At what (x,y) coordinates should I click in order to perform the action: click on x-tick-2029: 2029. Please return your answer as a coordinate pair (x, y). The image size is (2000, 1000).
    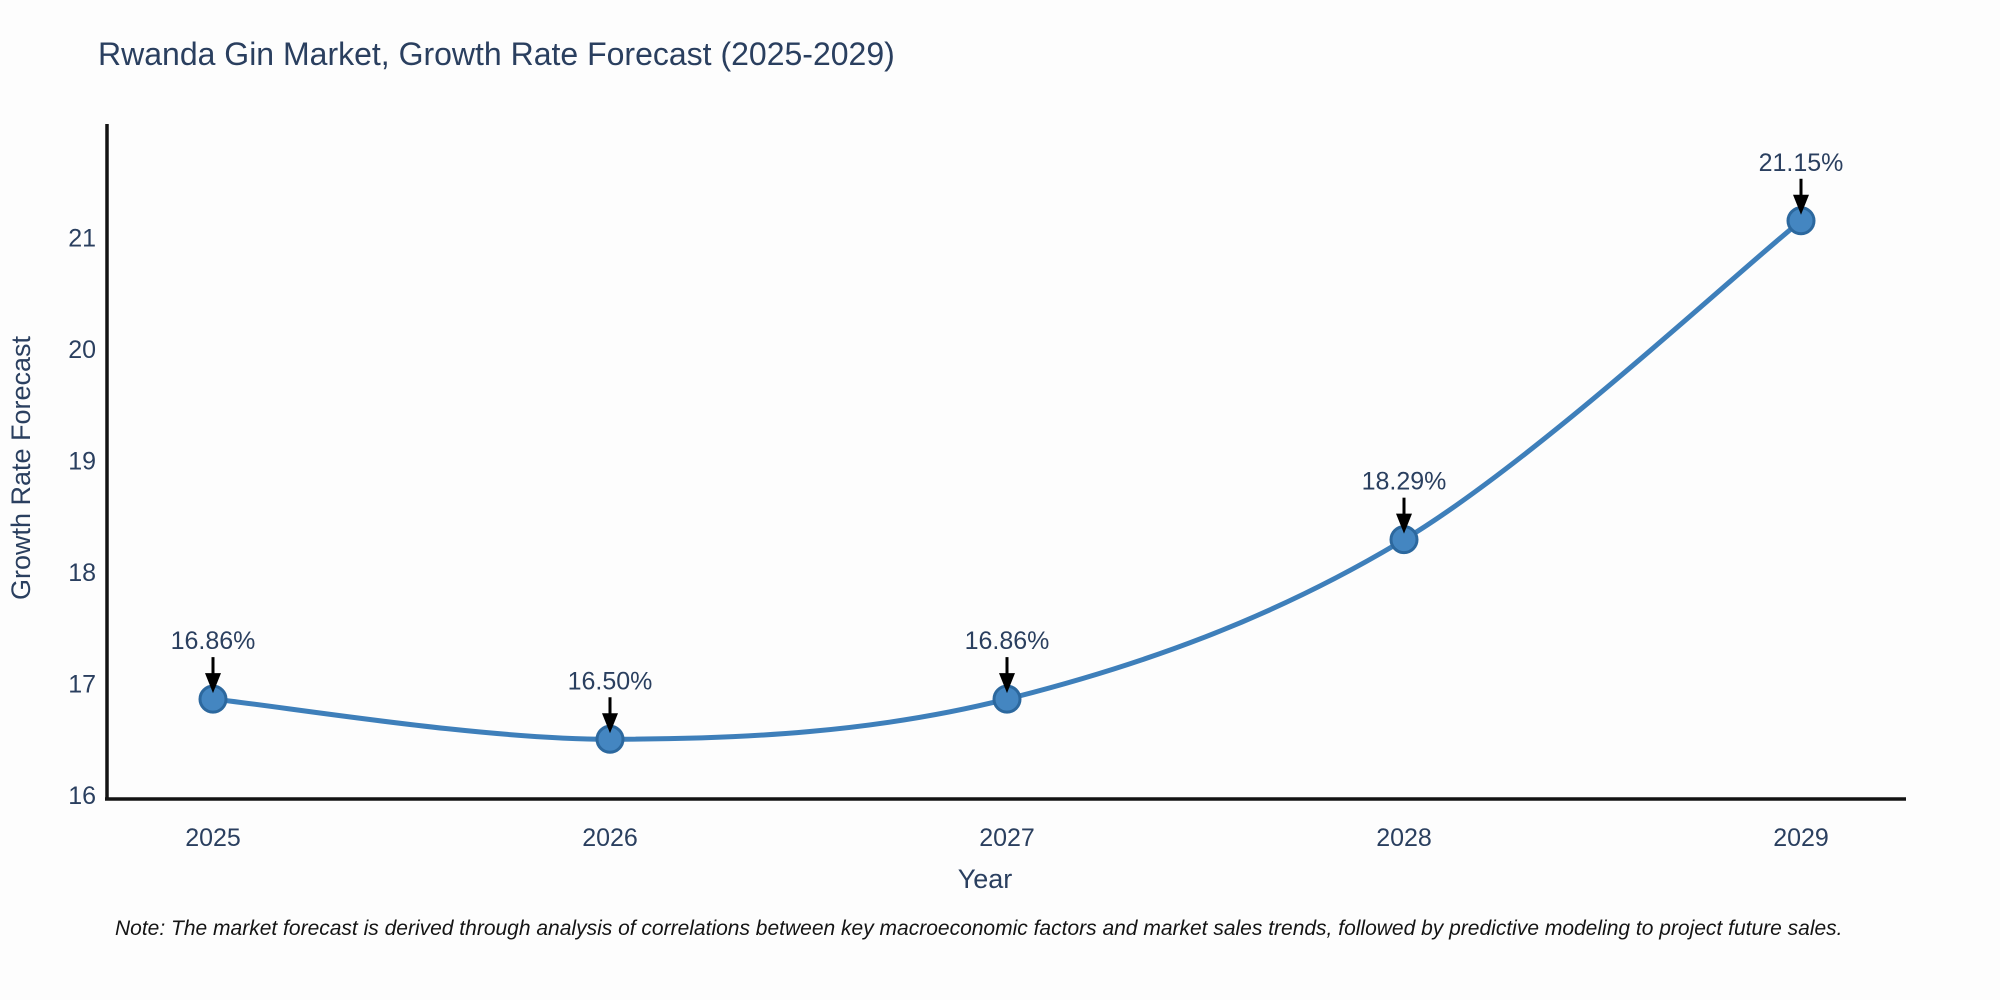
    Looking at the image, I should click on (1801, 838).